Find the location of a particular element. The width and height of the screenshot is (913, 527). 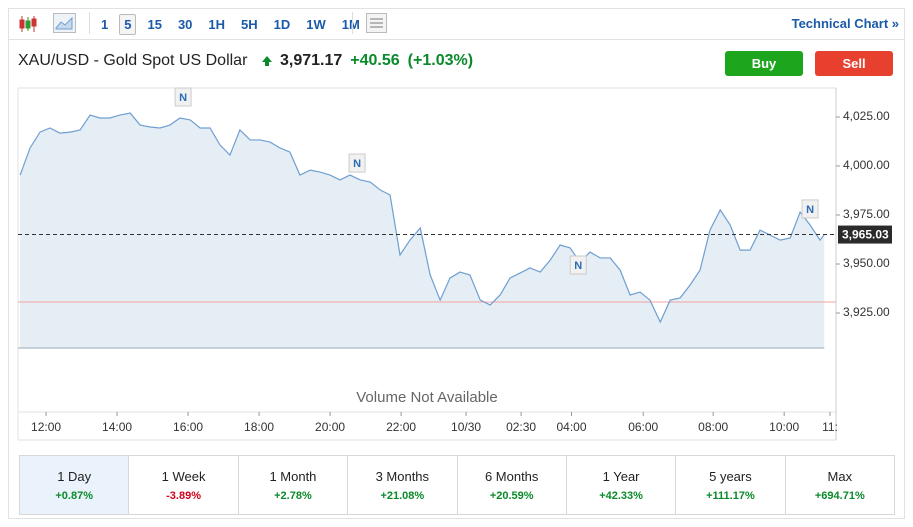

interval-button: 1D is located at coordinates (282, 24).